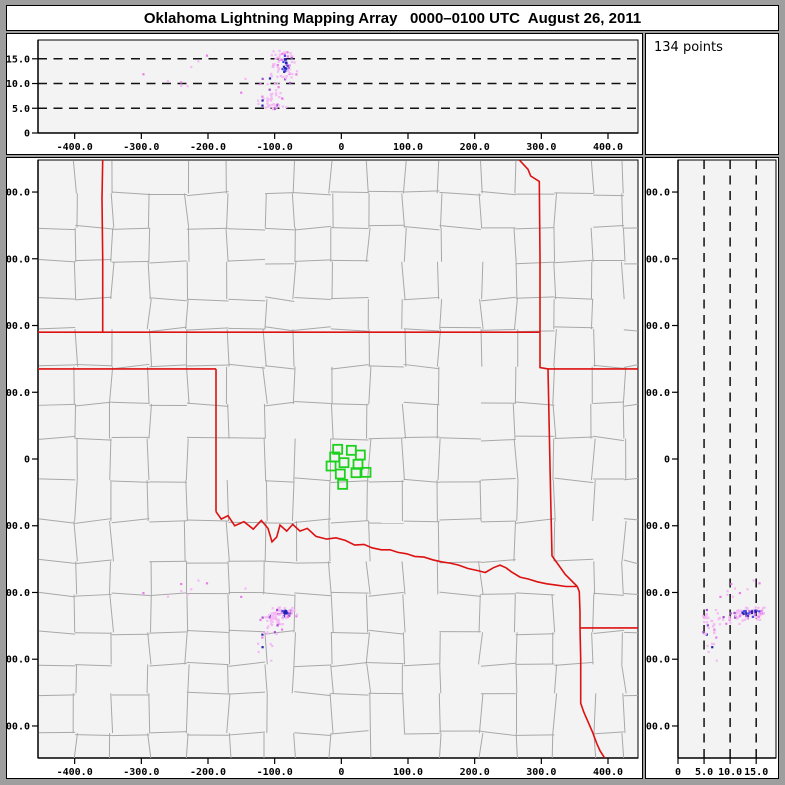 Image resolution: width=785 pixels, height=785 pixels. I want to click on y-tick-label: -400.0, so click(658, 726).